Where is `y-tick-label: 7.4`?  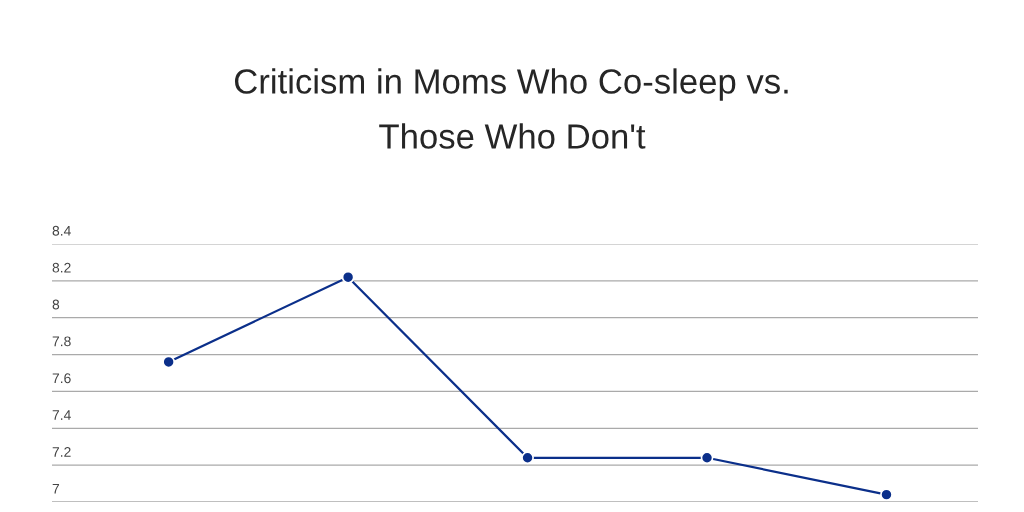
y-tick-label: 7.4 is located at coordinates (61, 415).